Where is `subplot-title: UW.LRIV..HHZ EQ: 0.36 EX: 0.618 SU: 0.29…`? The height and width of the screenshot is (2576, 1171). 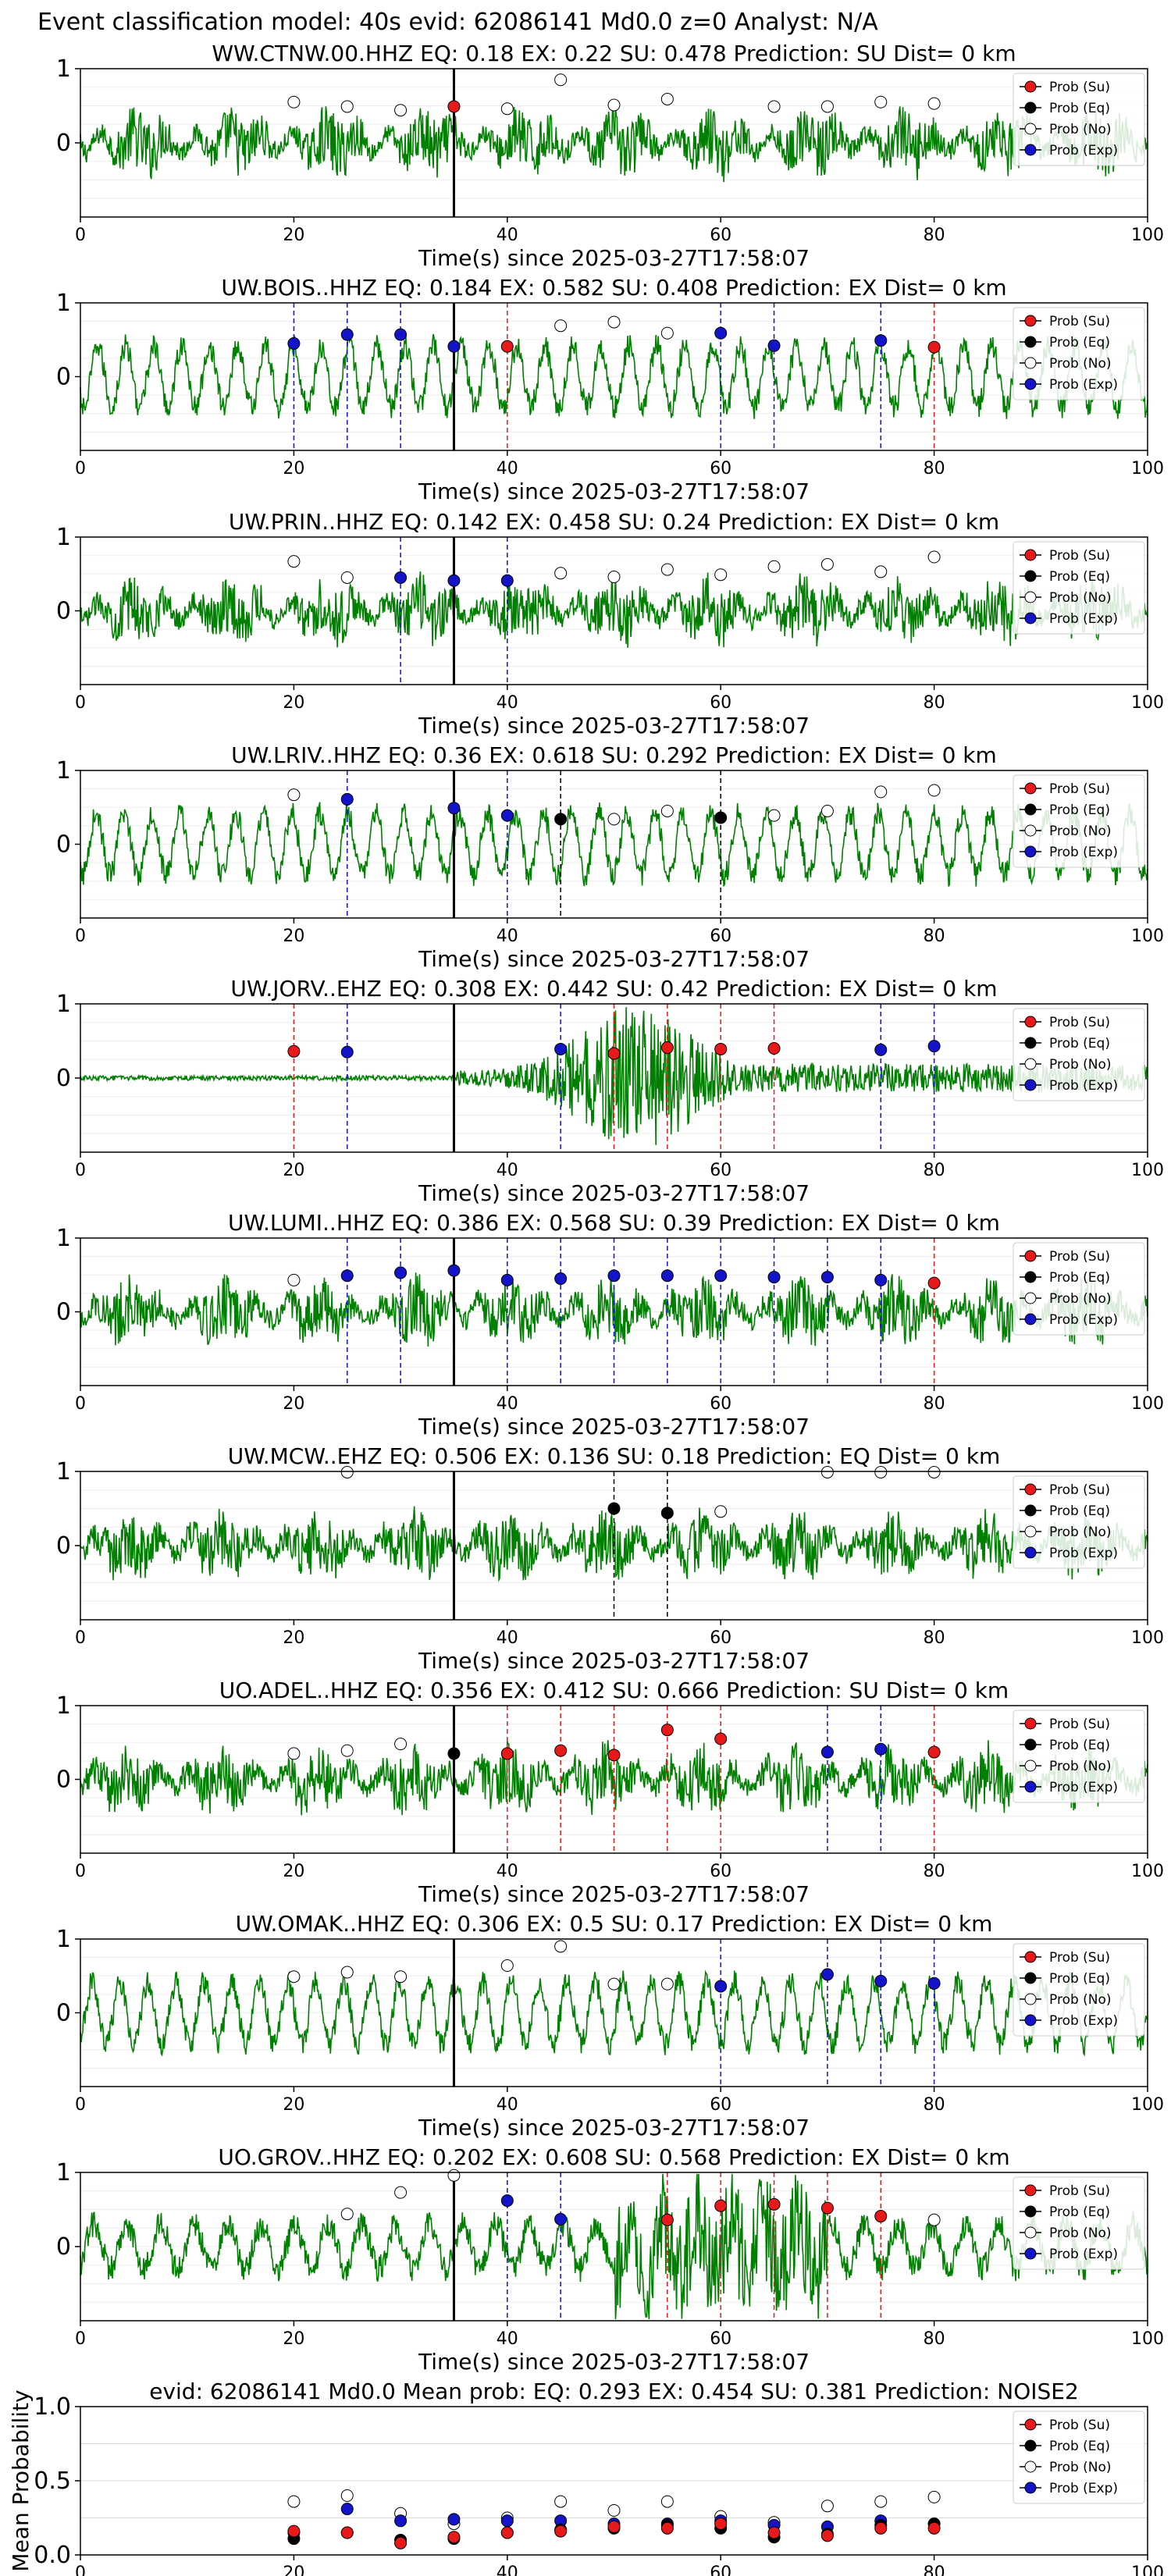 subplot-title: UW.LRIV..HHZ EQ: 0.36 EX: 0.618 SU: 0.29… is located at coordinates (614, 755).